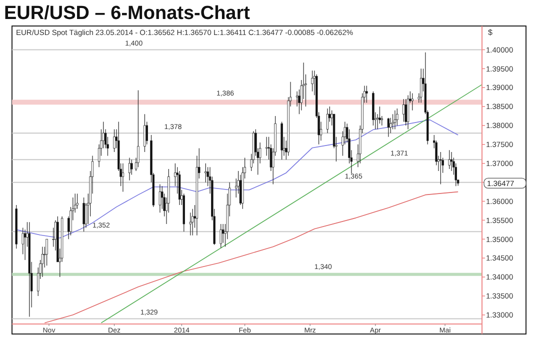 This screenshot has width=540, height=361. Describe the element at coordinates (127, 13) in the screenshot. I see `chart-title: EUR/USD – 6-Monats-Chart` at that location.